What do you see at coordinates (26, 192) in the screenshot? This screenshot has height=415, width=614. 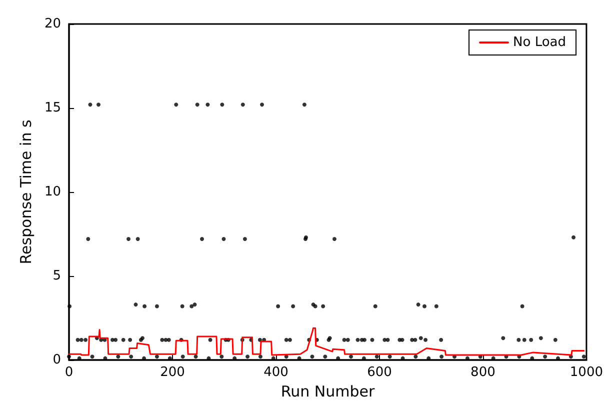 I see `y-axis-title: Response Time in s` at bounding box center [26, 192].